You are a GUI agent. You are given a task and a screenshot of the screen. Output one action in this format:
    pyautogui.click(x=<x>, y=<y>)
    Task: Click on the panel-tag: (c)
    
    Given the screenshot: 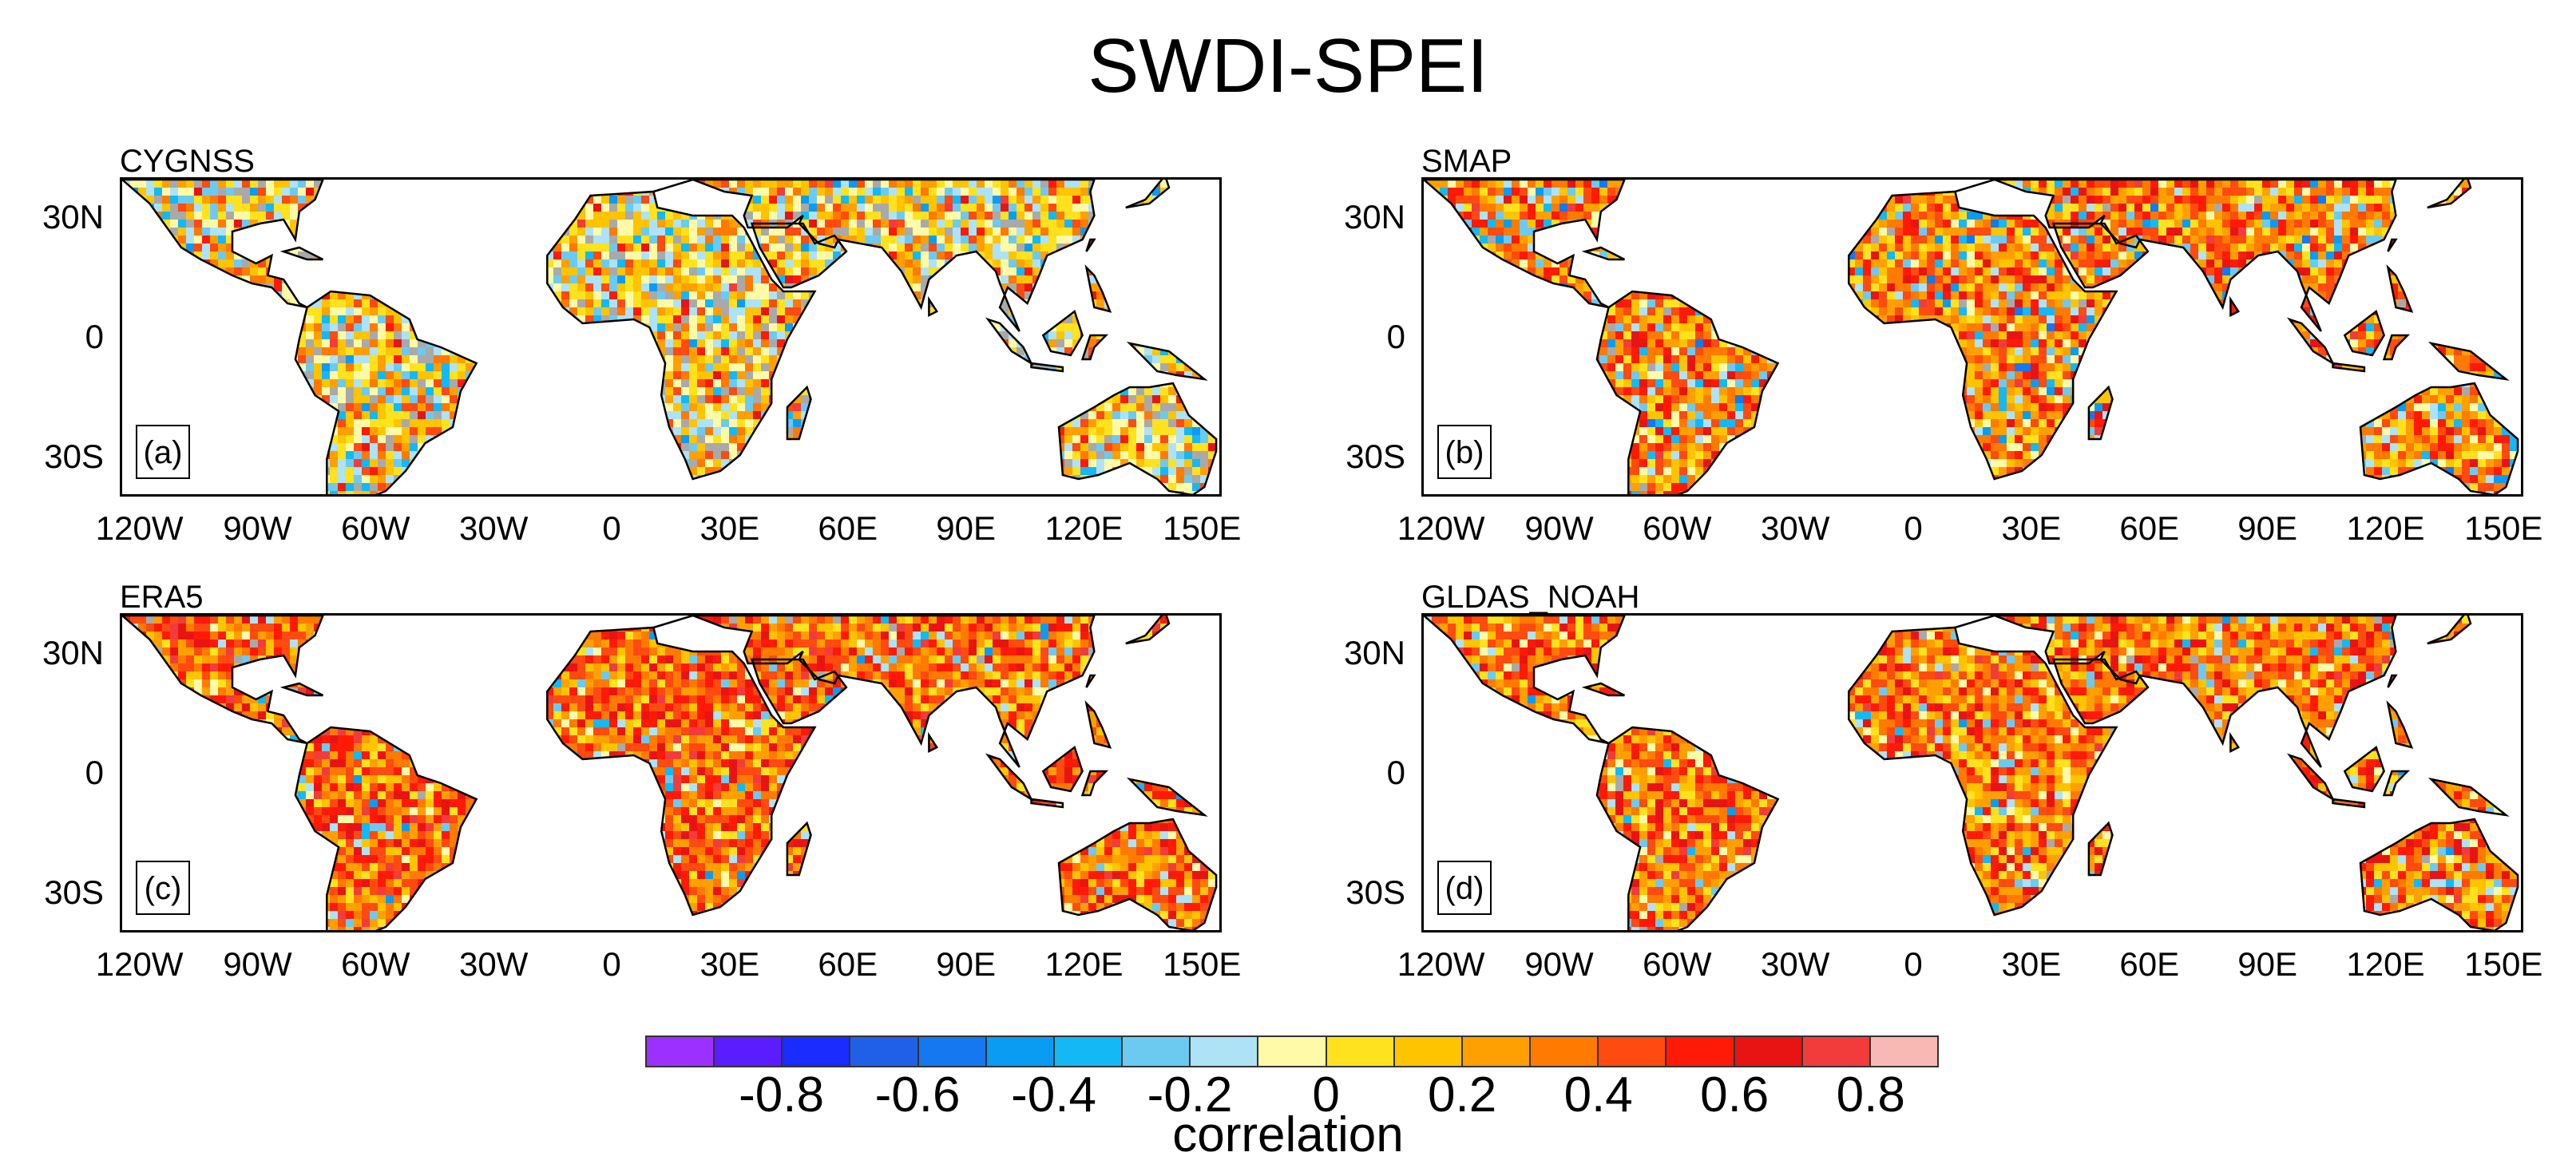 What is the action you would take?
    pyautogui.click(x=163, y=888)
    